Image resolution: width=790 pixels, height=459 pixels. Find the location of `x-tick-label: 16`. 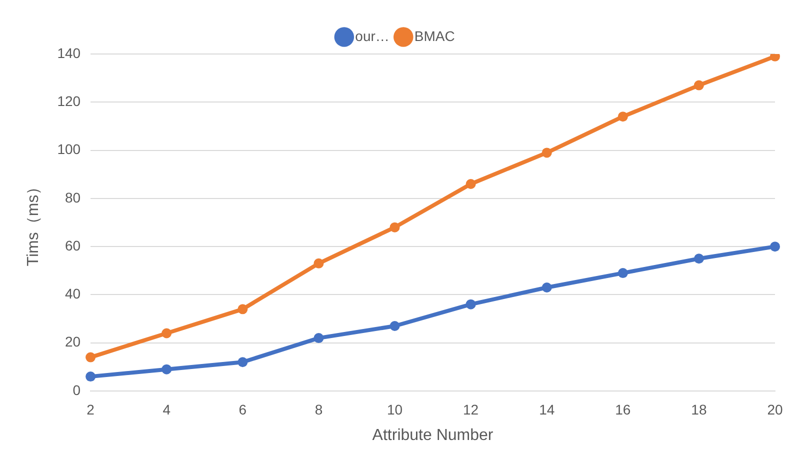

x-tick-label: 16 is located at coordinates (623, 409).